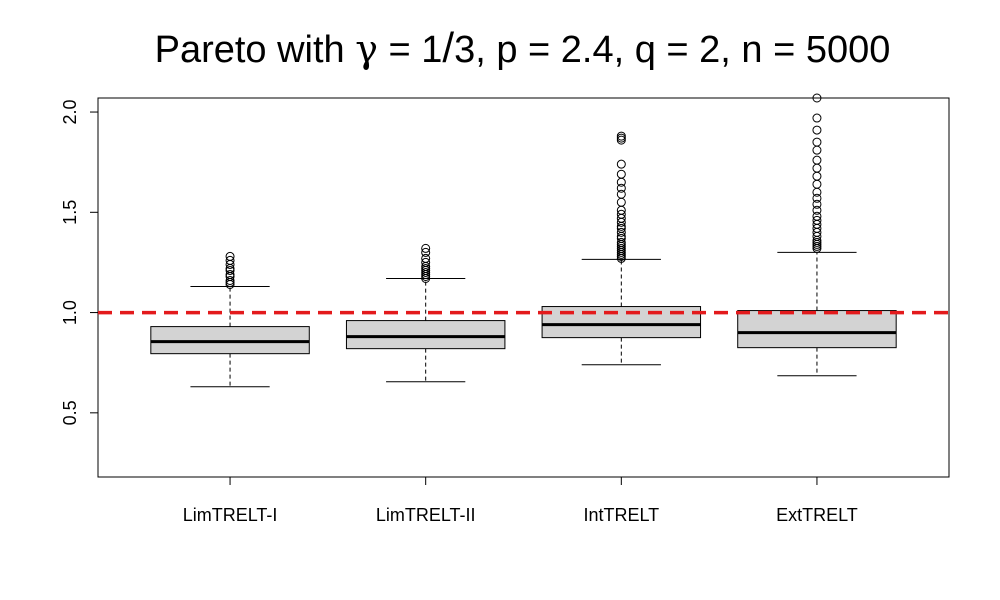 This screenshot has height=600, width=1000. Describe the element at coordinates (70, 412) in the screenshot. I see `y-tick-label: 0.5` at that location.